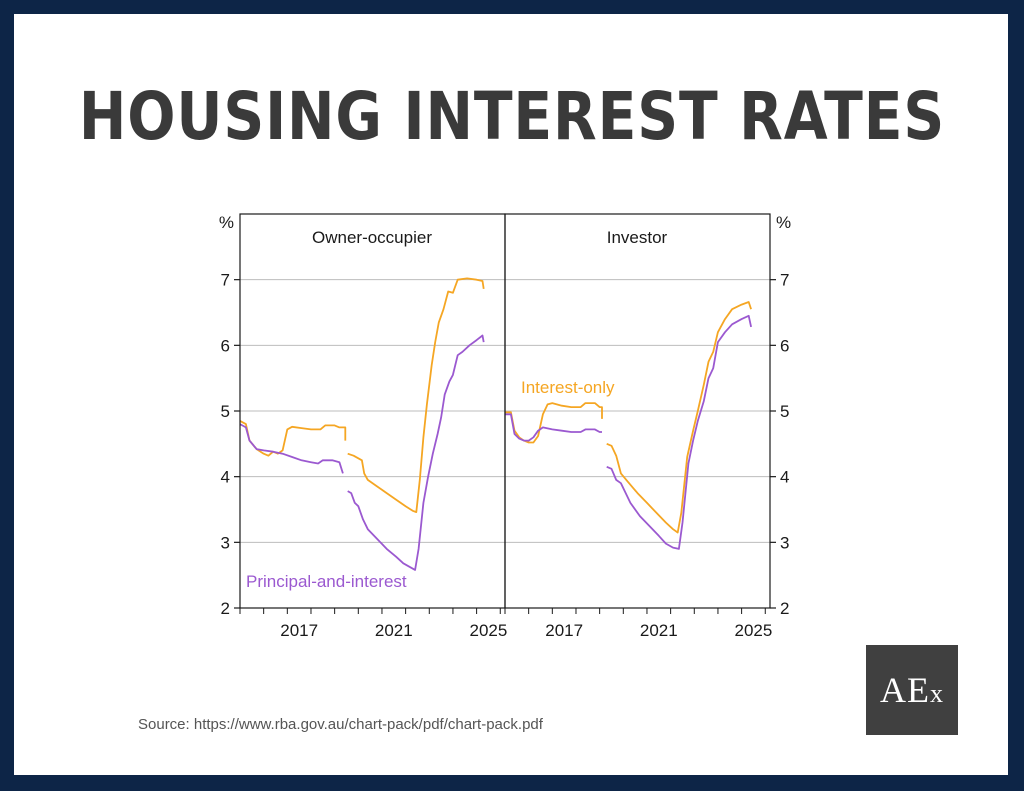  Describe the element at coordinates (326, 581) in the screenshot. I see `series-label-principal-and-interest: Principal-and-interest` at that location.